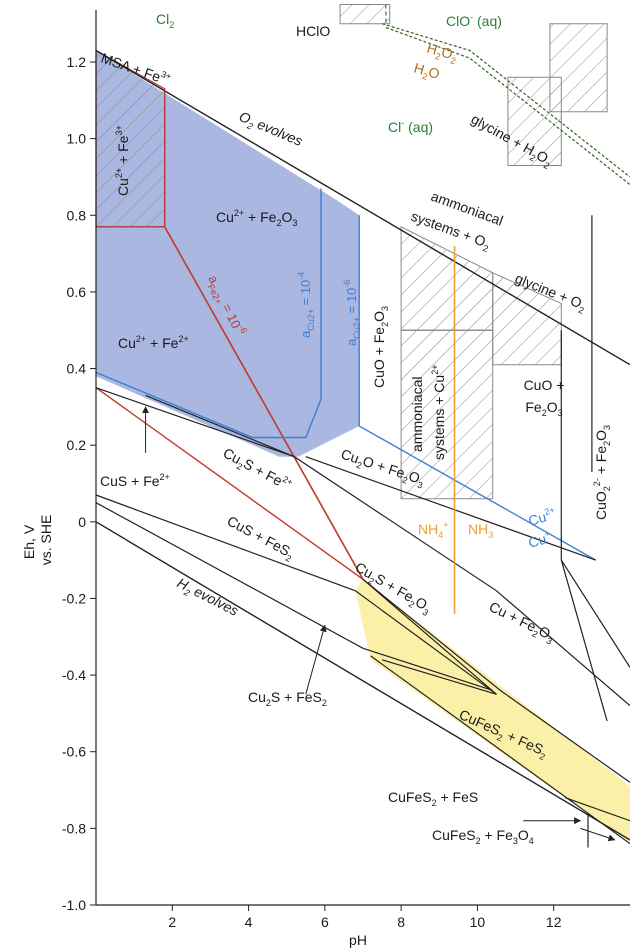  I want to click on label-cufes2-fes: CuFeS2 + FeS, so click(433, 798).